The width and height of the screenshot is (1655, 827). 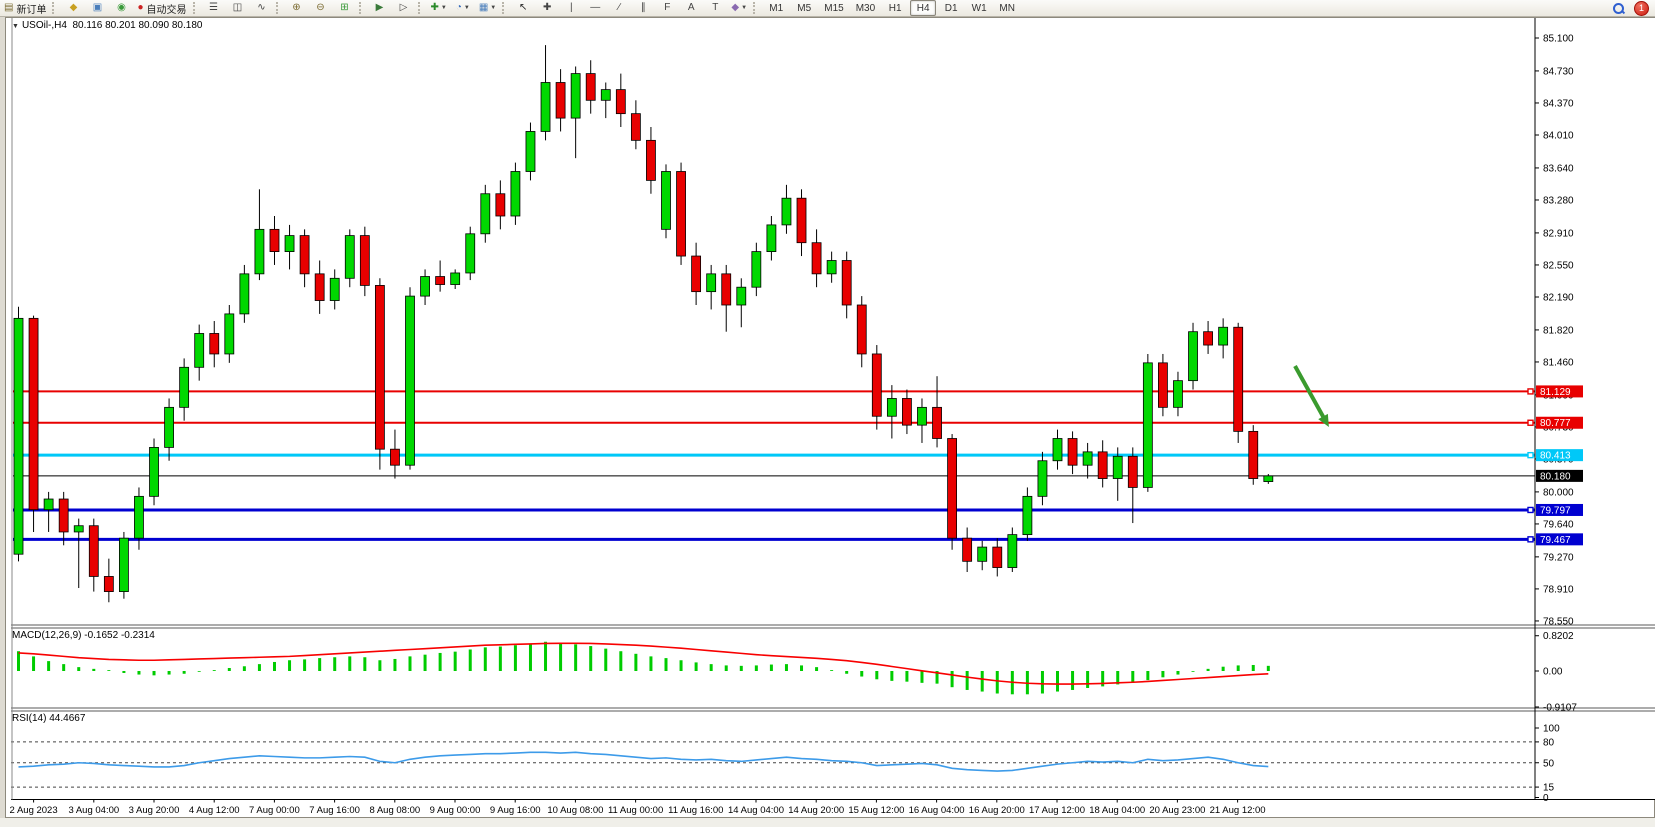 What do you see at coordinates (571, 8) in the screenshot?
I see `vertical-line-button: |` at bounding box center [571, 8].